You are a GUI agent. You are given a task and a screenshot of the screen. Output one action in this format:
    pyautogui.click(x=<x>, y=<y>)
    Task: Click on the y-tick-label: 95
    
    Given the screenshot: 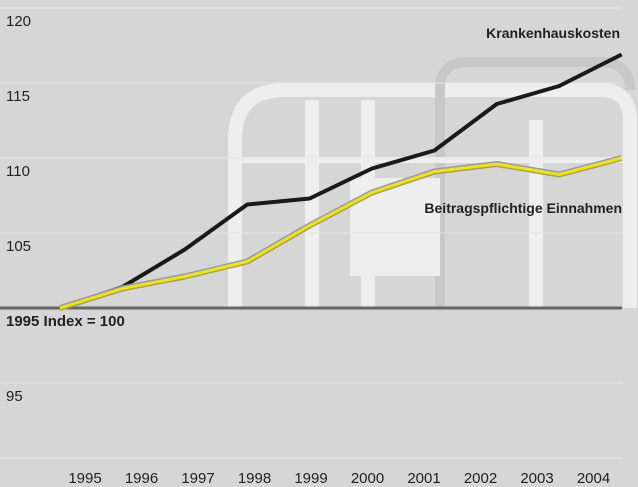 What is the action you would take?
    pyautogui.click(x=14, y=396)
    